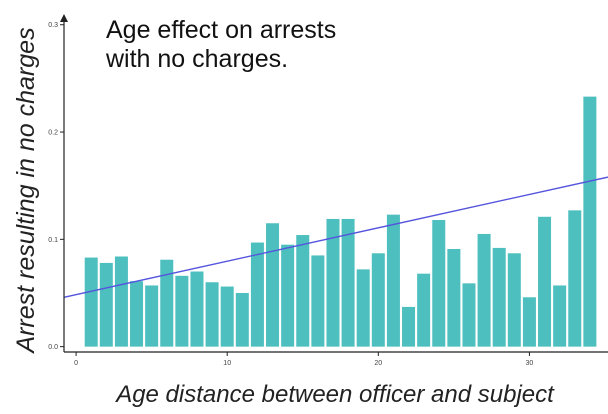  Describe the element at coordinates (53, 133) in the screenshot. I see `y-tick-label: 0.2` at that location.